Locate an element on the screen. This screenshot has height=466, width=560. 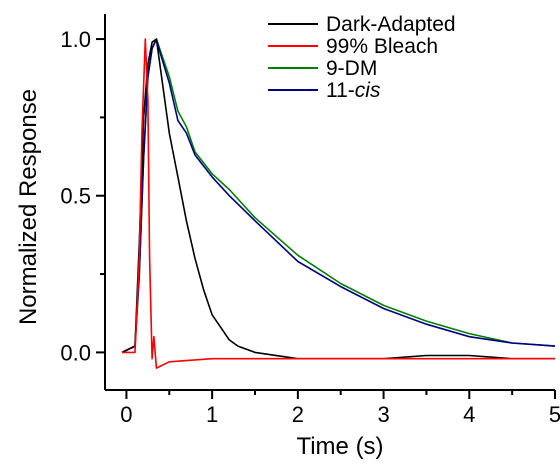
y-tick-label: 0.0 is located at coordinates (75, 352).